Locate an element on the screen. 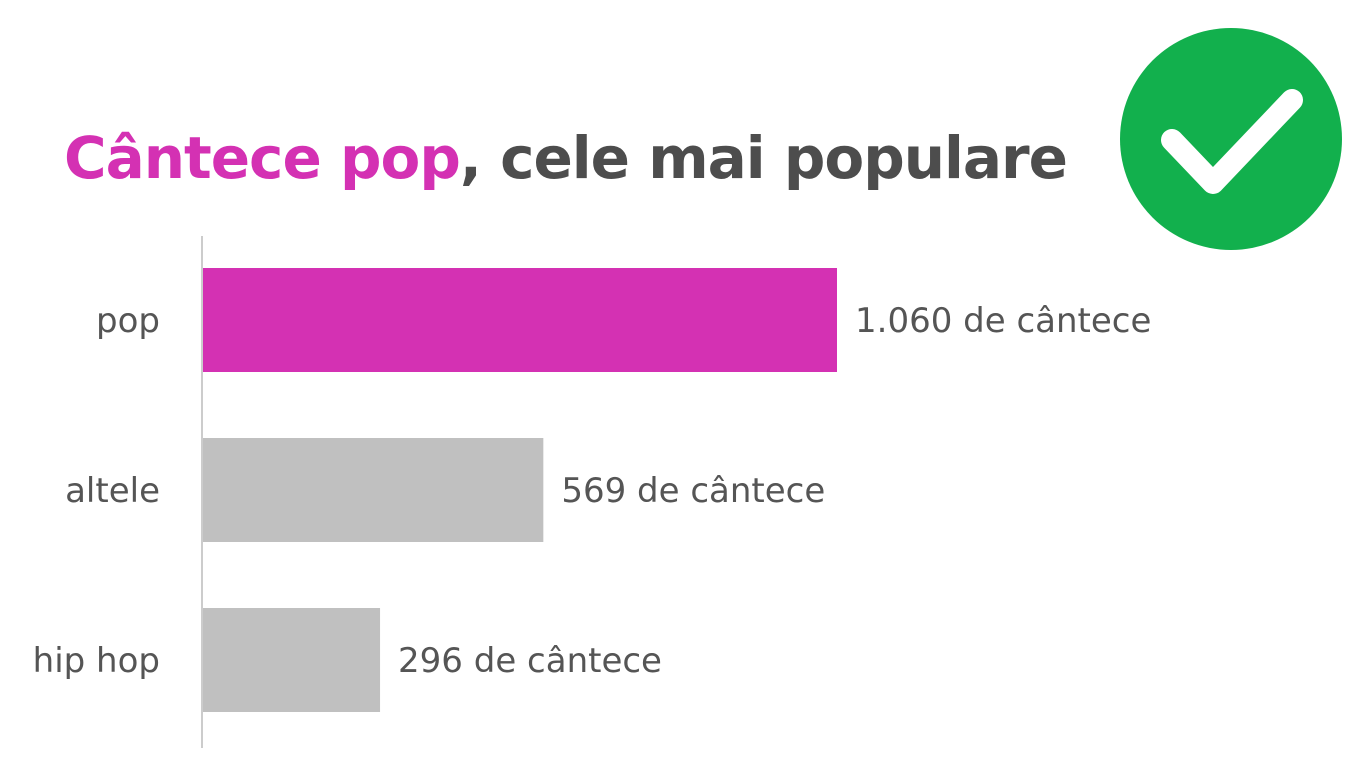 The width and height of the screenshot is (1371, 784). value-label: 569 de cântece is located at coordinates (693, 491).